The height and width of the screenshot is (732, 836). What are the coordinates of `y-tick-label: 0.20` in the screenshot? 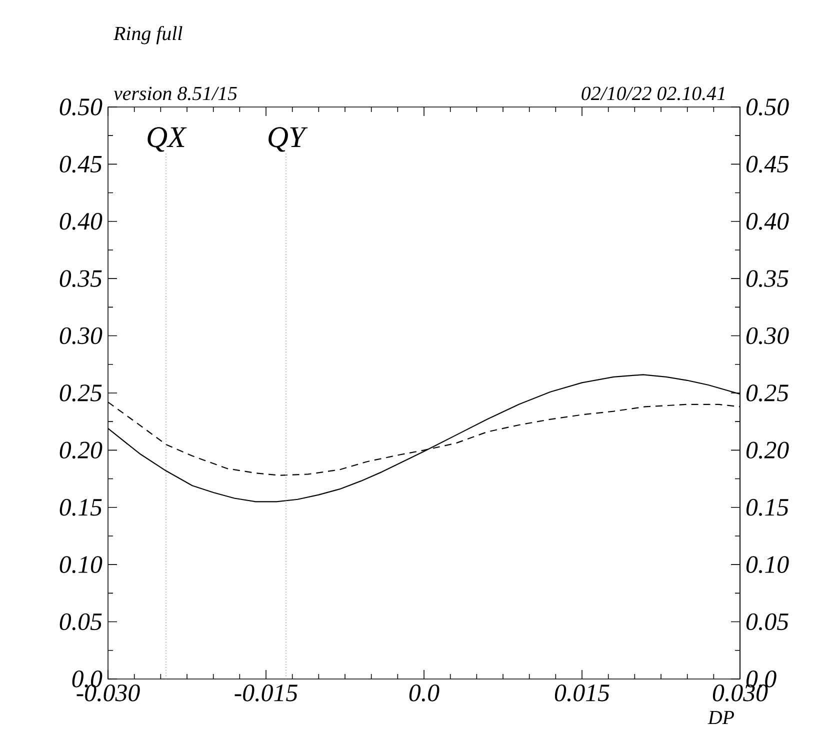 It's located at (81, 450).